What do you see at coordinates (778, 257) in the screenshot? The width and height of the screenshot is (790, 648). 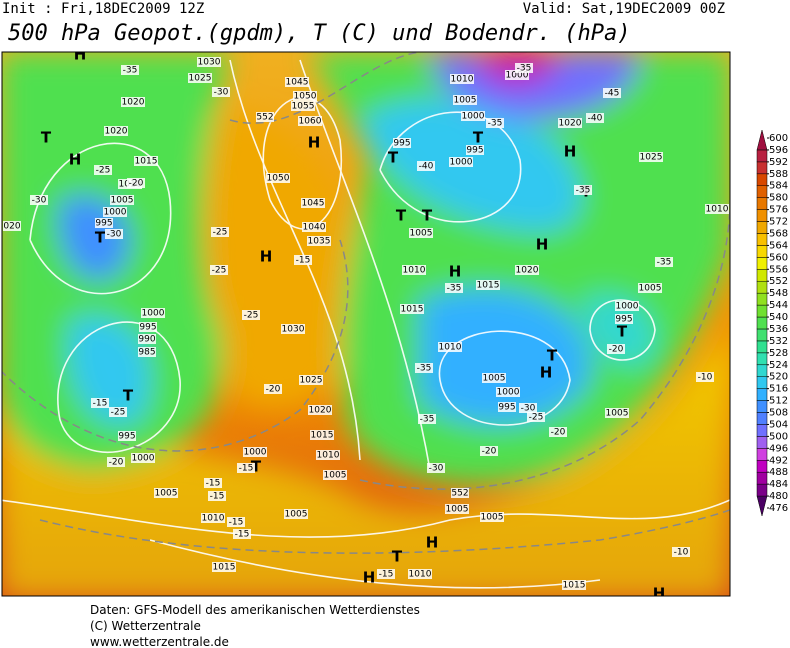 I see `colorbar-label: 560` at bounding box center [778, 257].